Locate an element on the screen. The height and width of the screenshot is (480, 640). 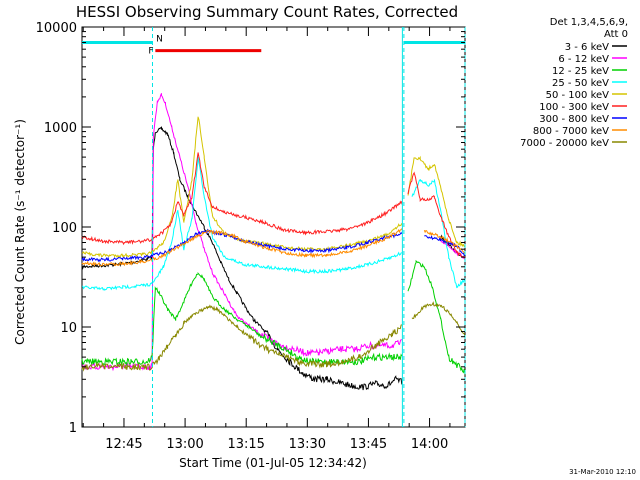
x-tick-label: 13:15 is located at coordinates (245, 444).